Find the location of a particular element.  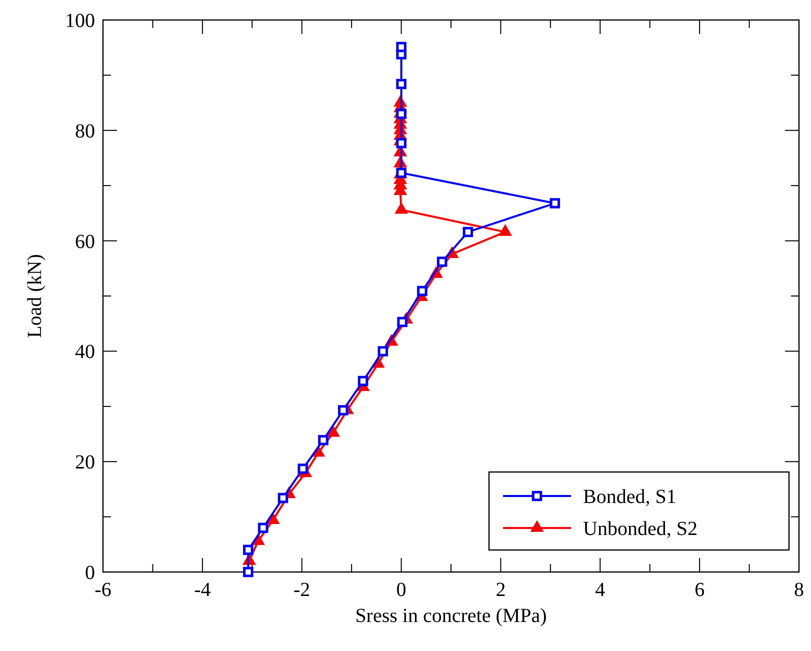

legend-label: Bonded, S1 is located at coordinates (629, 497).